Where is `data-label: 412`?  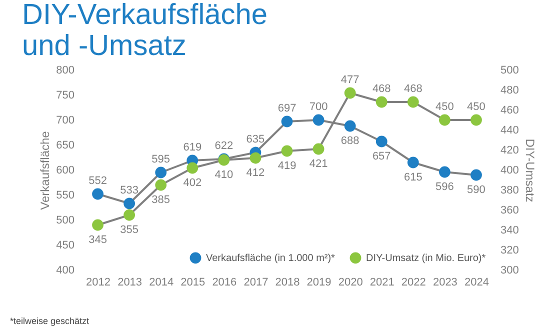 data-label: 412 is located at coordinates (255, 173).